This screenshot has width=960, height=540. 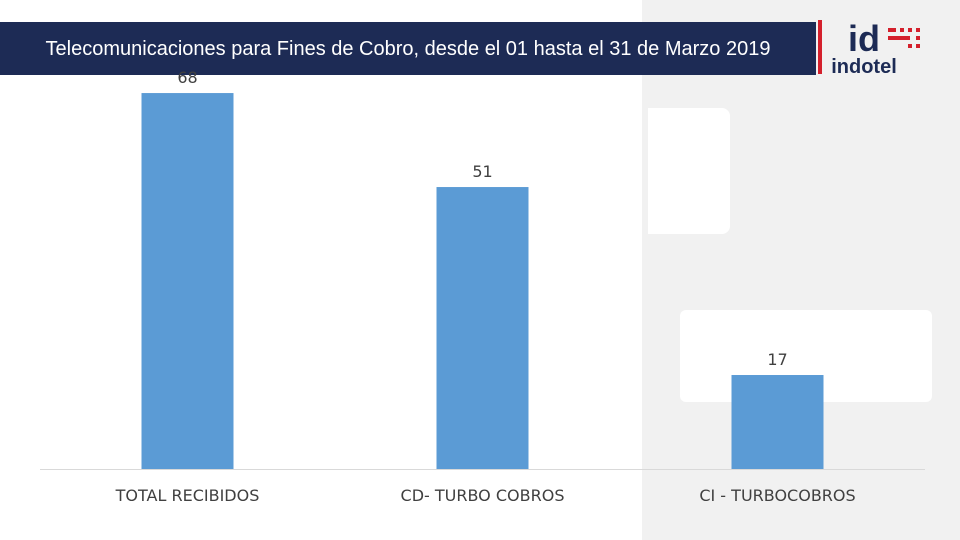 I want to click on data-label-3: 17, so click(x=777, y=359).